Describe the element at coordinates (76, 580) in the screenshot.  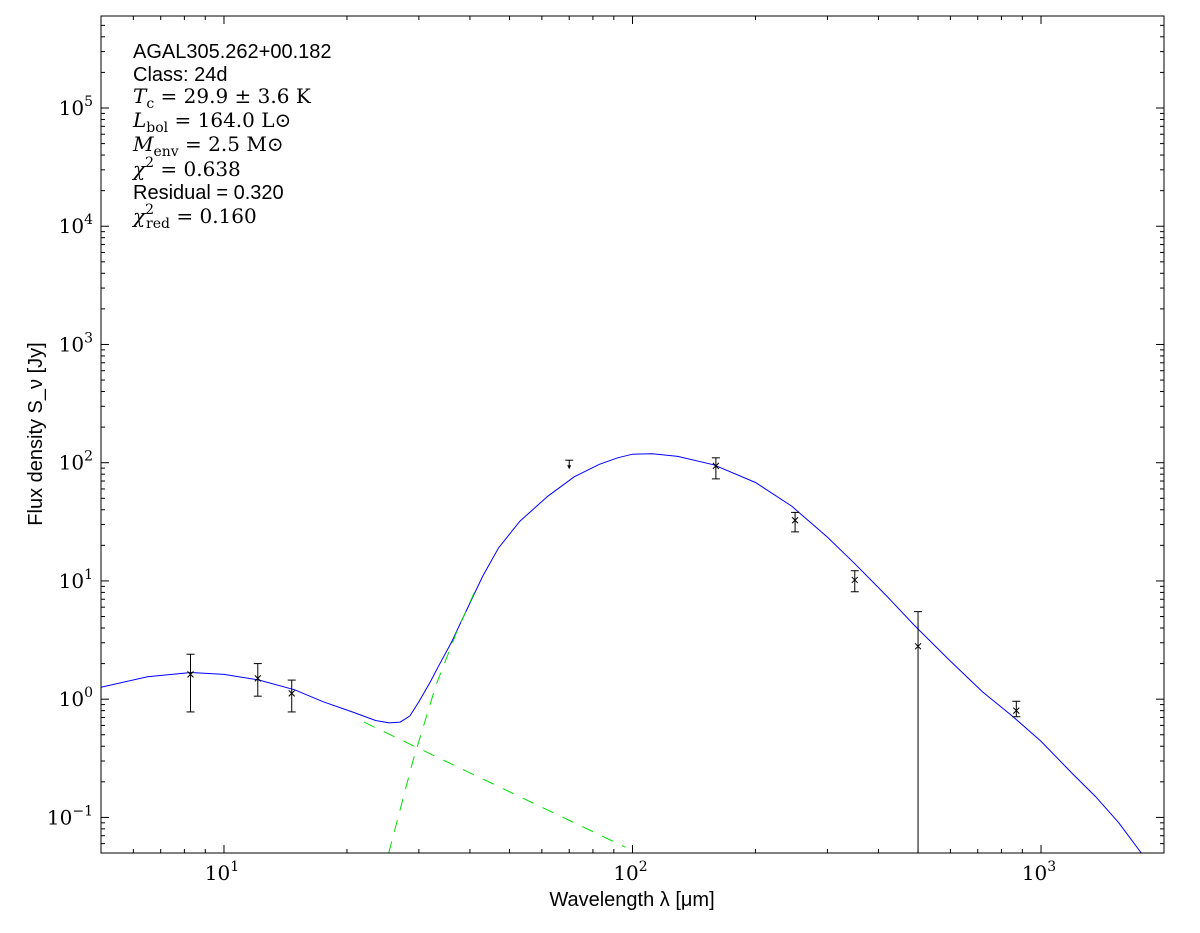
I see `y-tick-label: 10¹` at that location.